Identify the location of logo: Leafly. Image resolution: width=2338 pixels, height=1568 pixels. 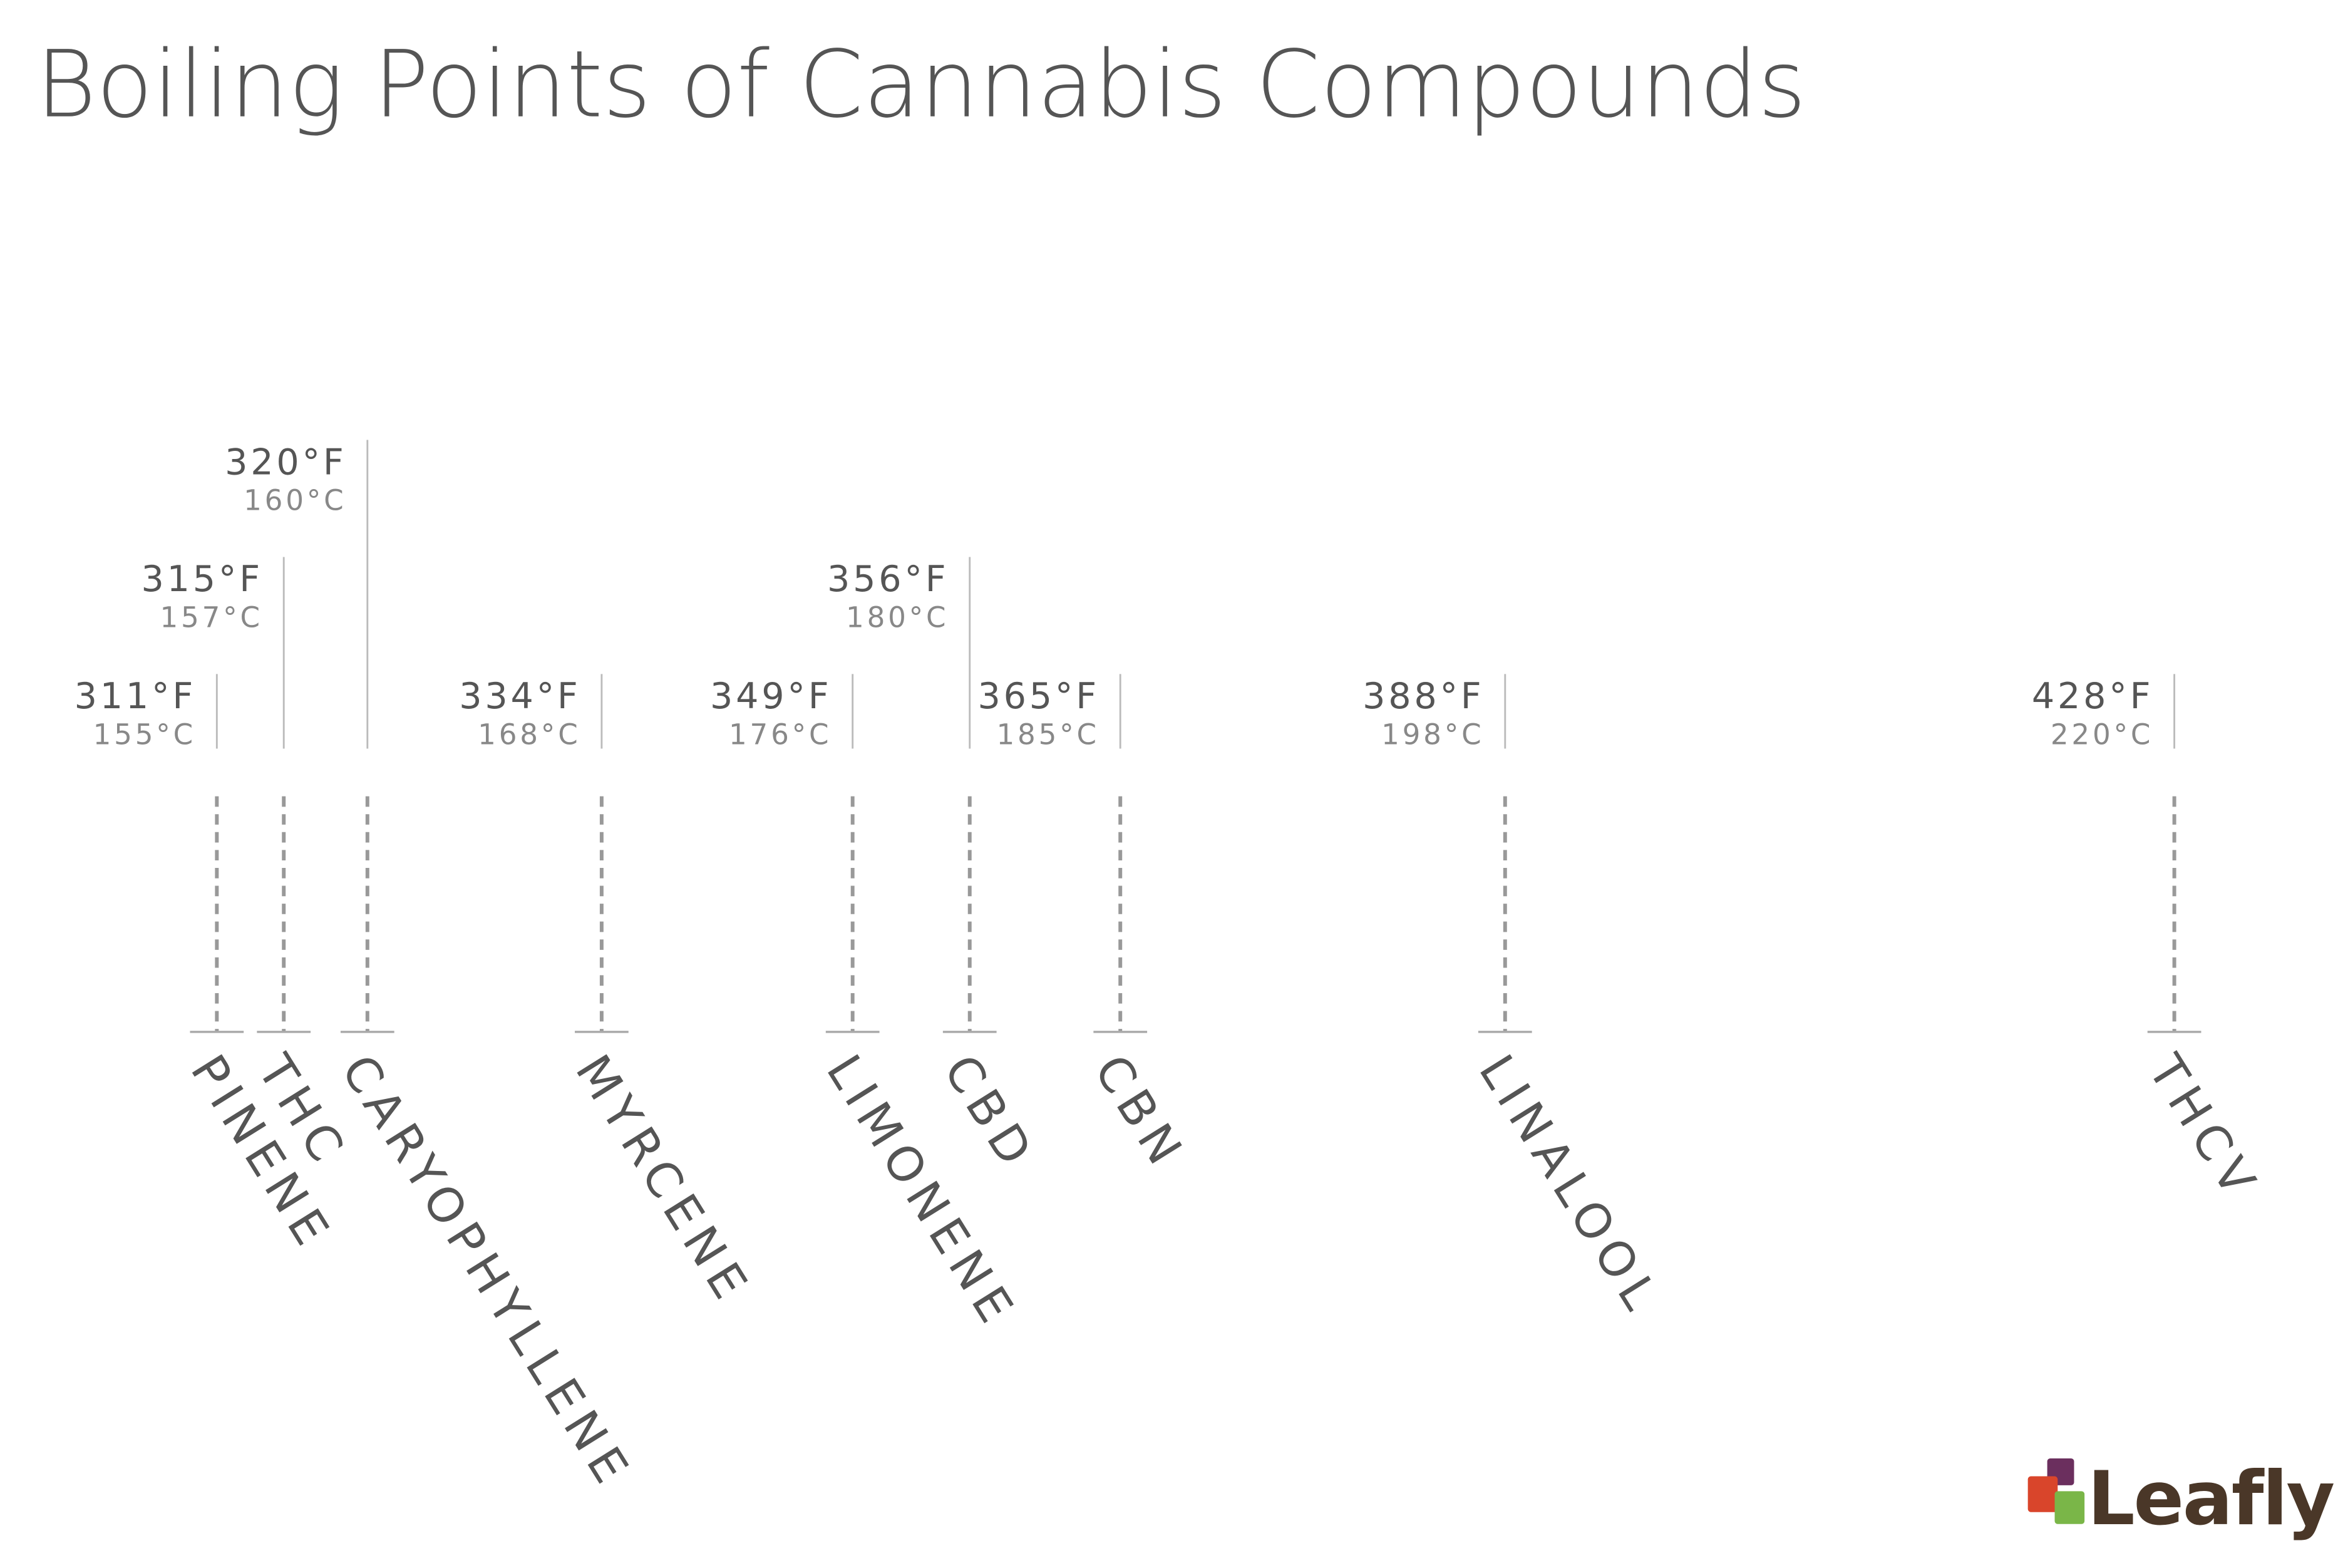
(2181, 1498).